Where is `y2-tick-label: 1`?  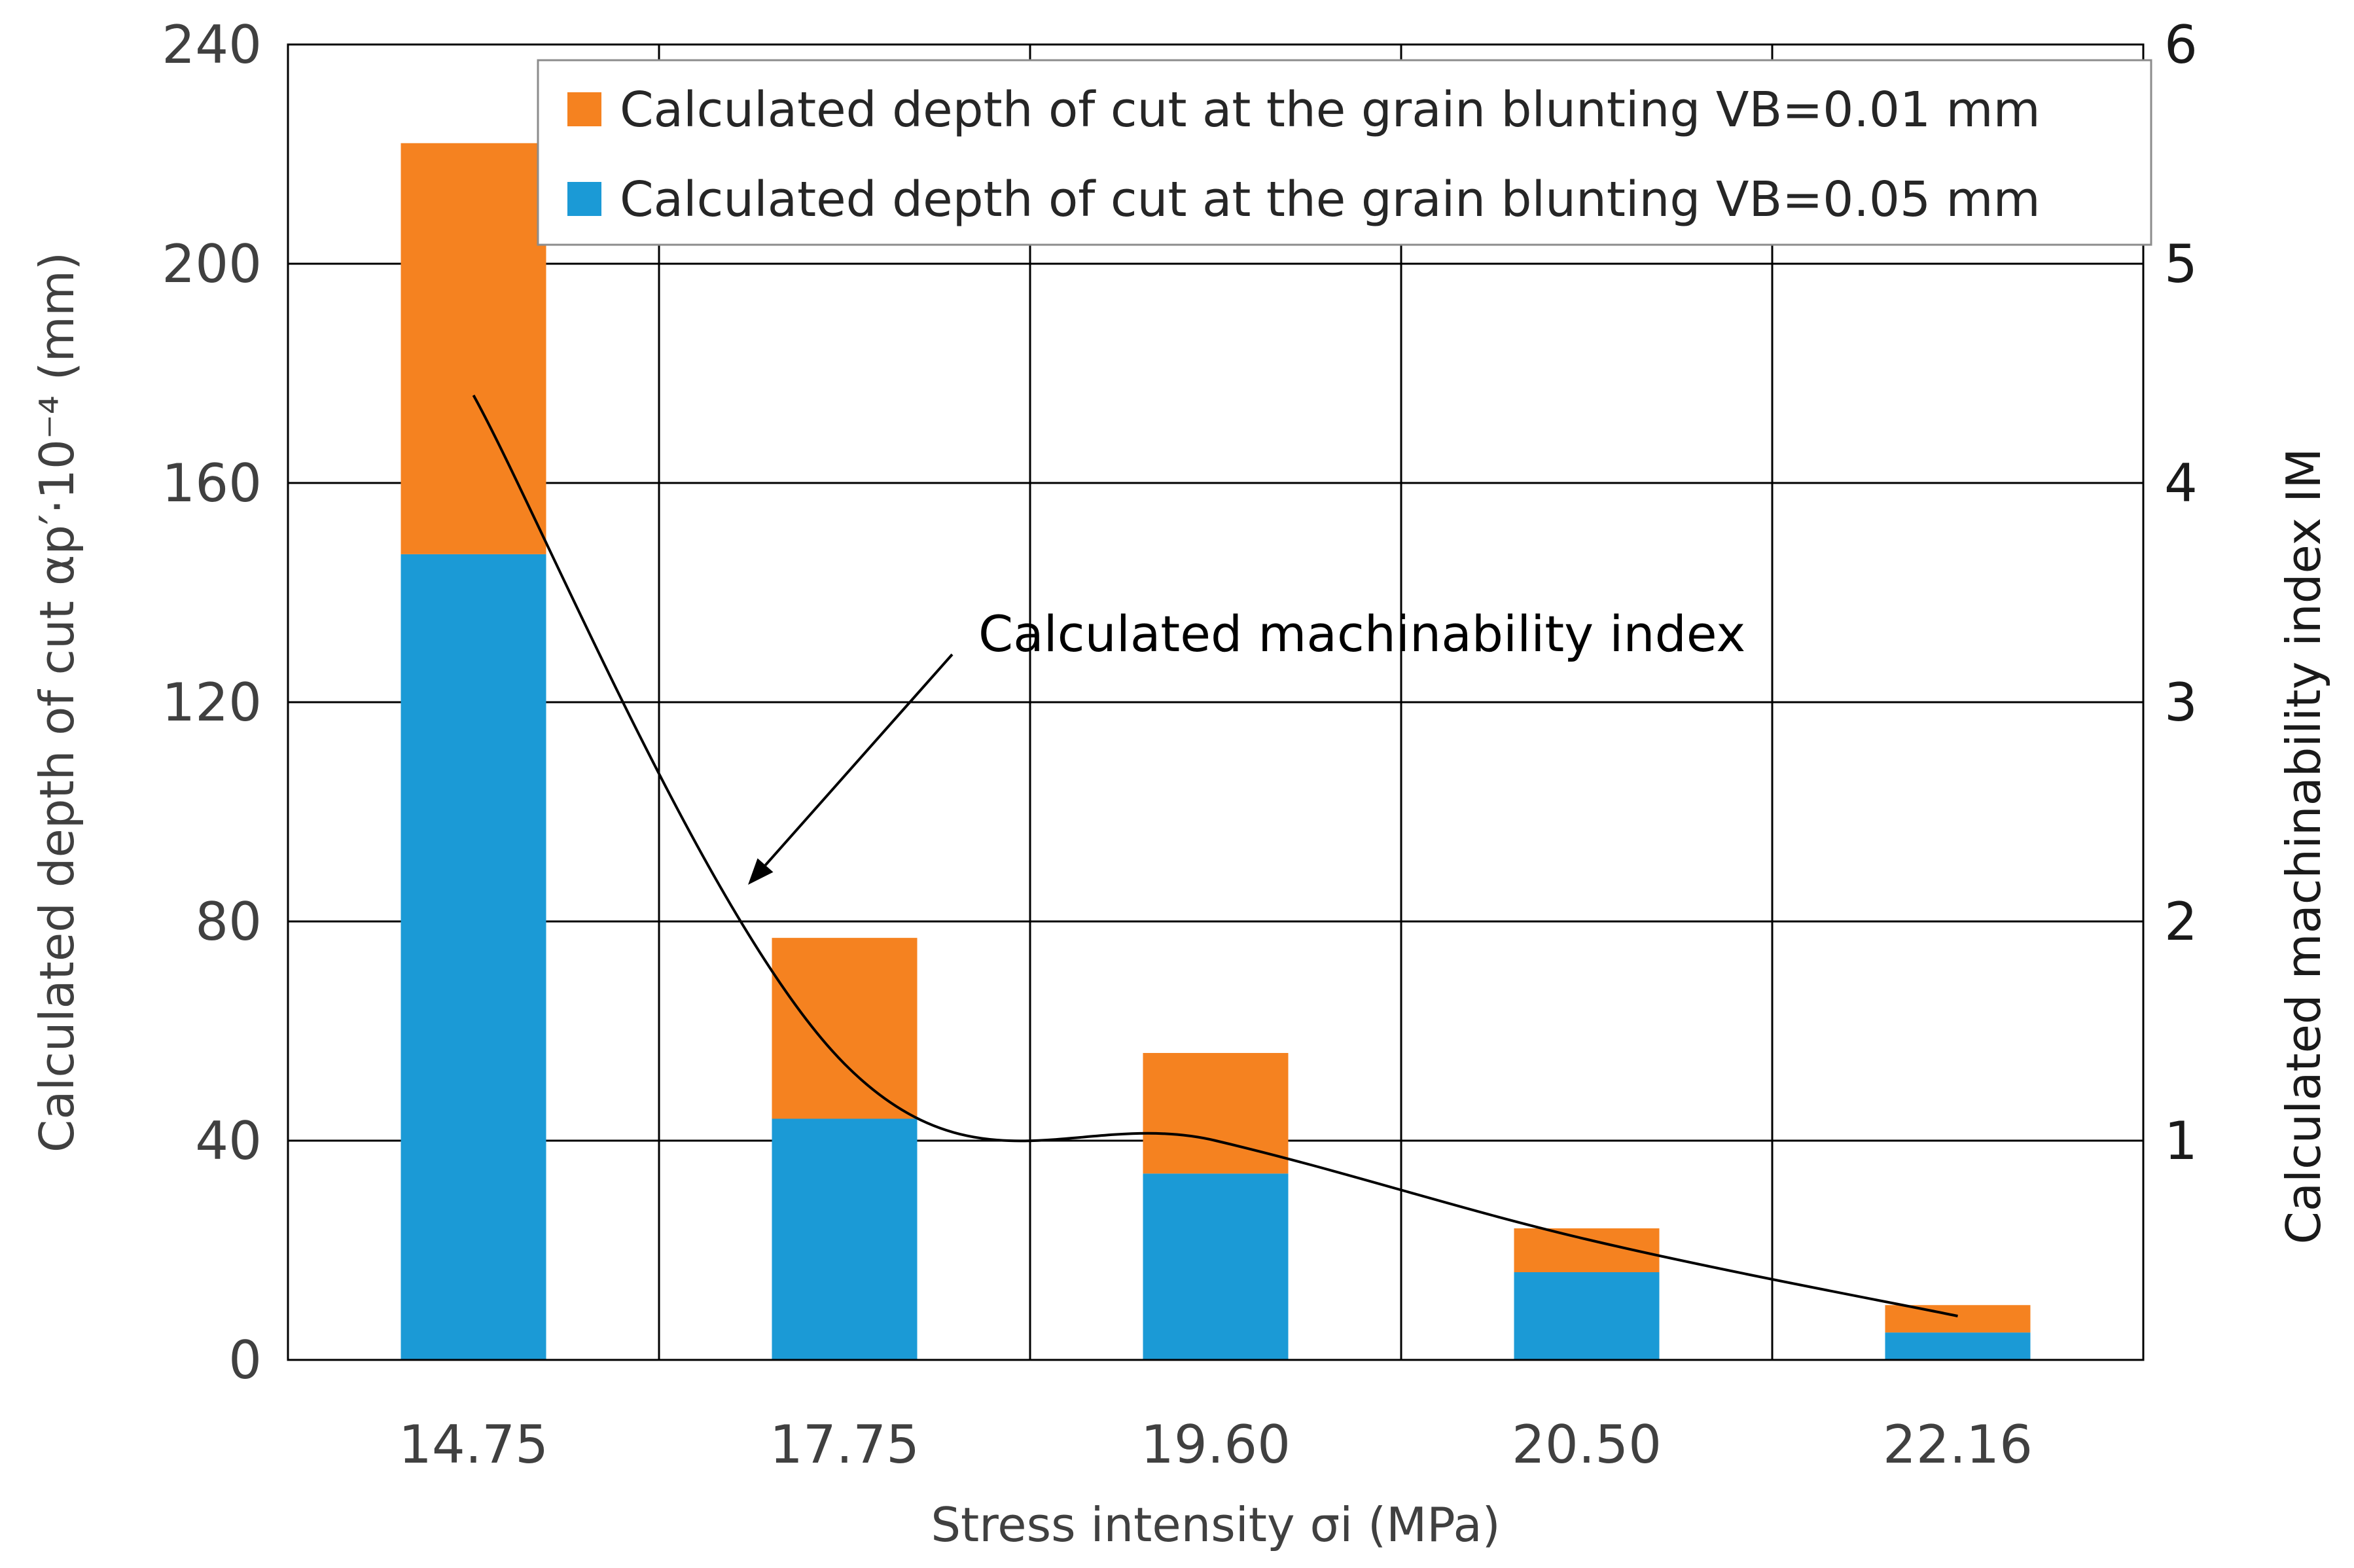
y2-tick-label: 1 is located at coordinates (2181, 1141).